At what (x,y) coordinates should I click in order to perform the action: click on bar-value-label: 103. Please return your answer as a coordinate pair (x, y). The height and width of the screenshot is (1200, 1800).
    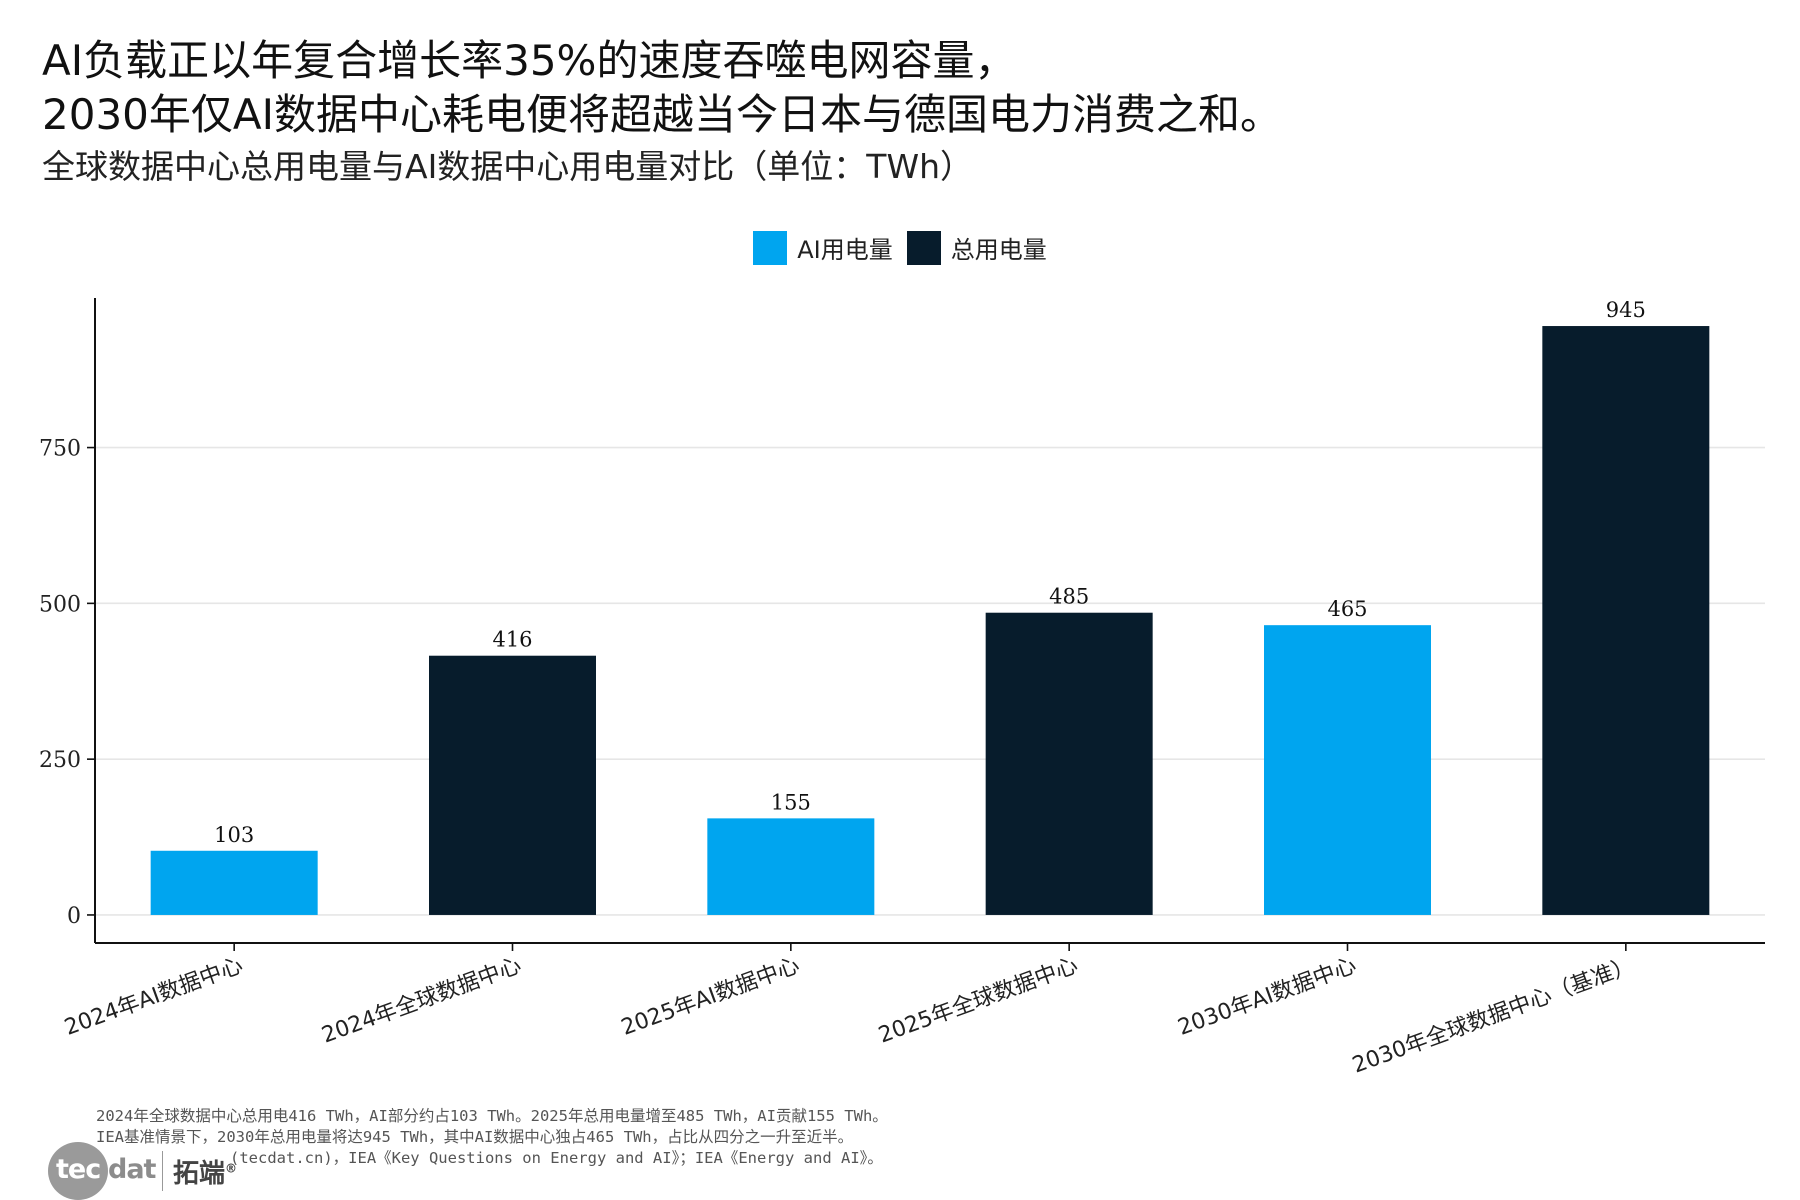
    Looking at the image, I should click on (234, 835).